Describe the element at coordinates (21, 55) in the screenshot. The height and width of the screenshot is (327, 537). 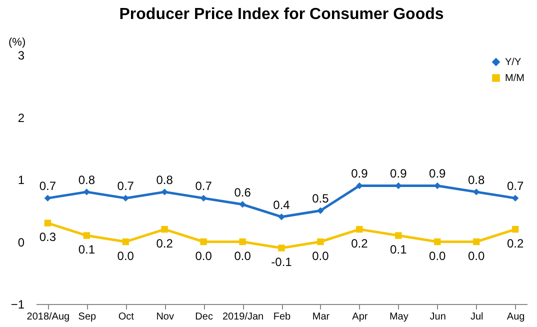
I see `y-tick-label: 3` at that location.